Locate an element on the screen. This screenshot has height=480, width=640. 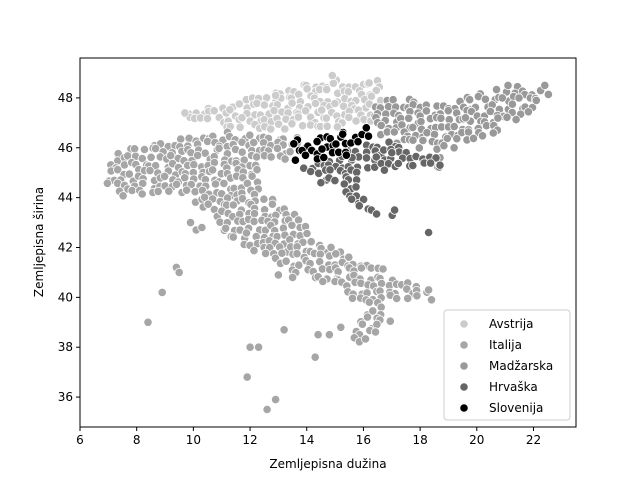
y-tick-label: 46 is located at coordinates (65, 148).